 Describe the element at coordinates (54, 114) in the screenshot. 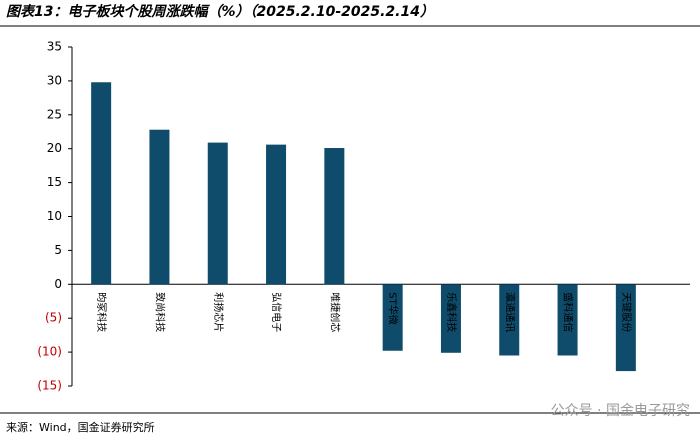

I see `y-tick-label: 25` at that location.